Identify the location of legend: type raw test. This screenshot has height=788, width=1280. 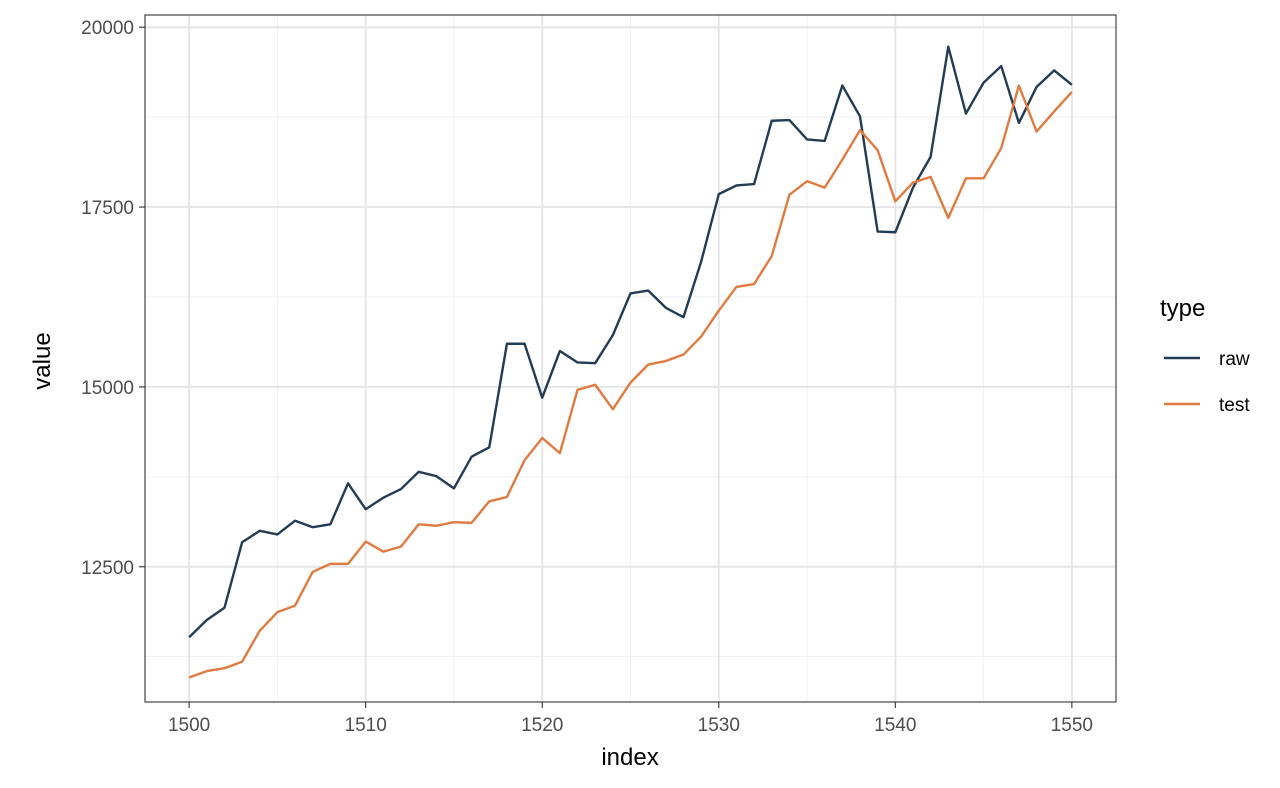
(1205, 355).